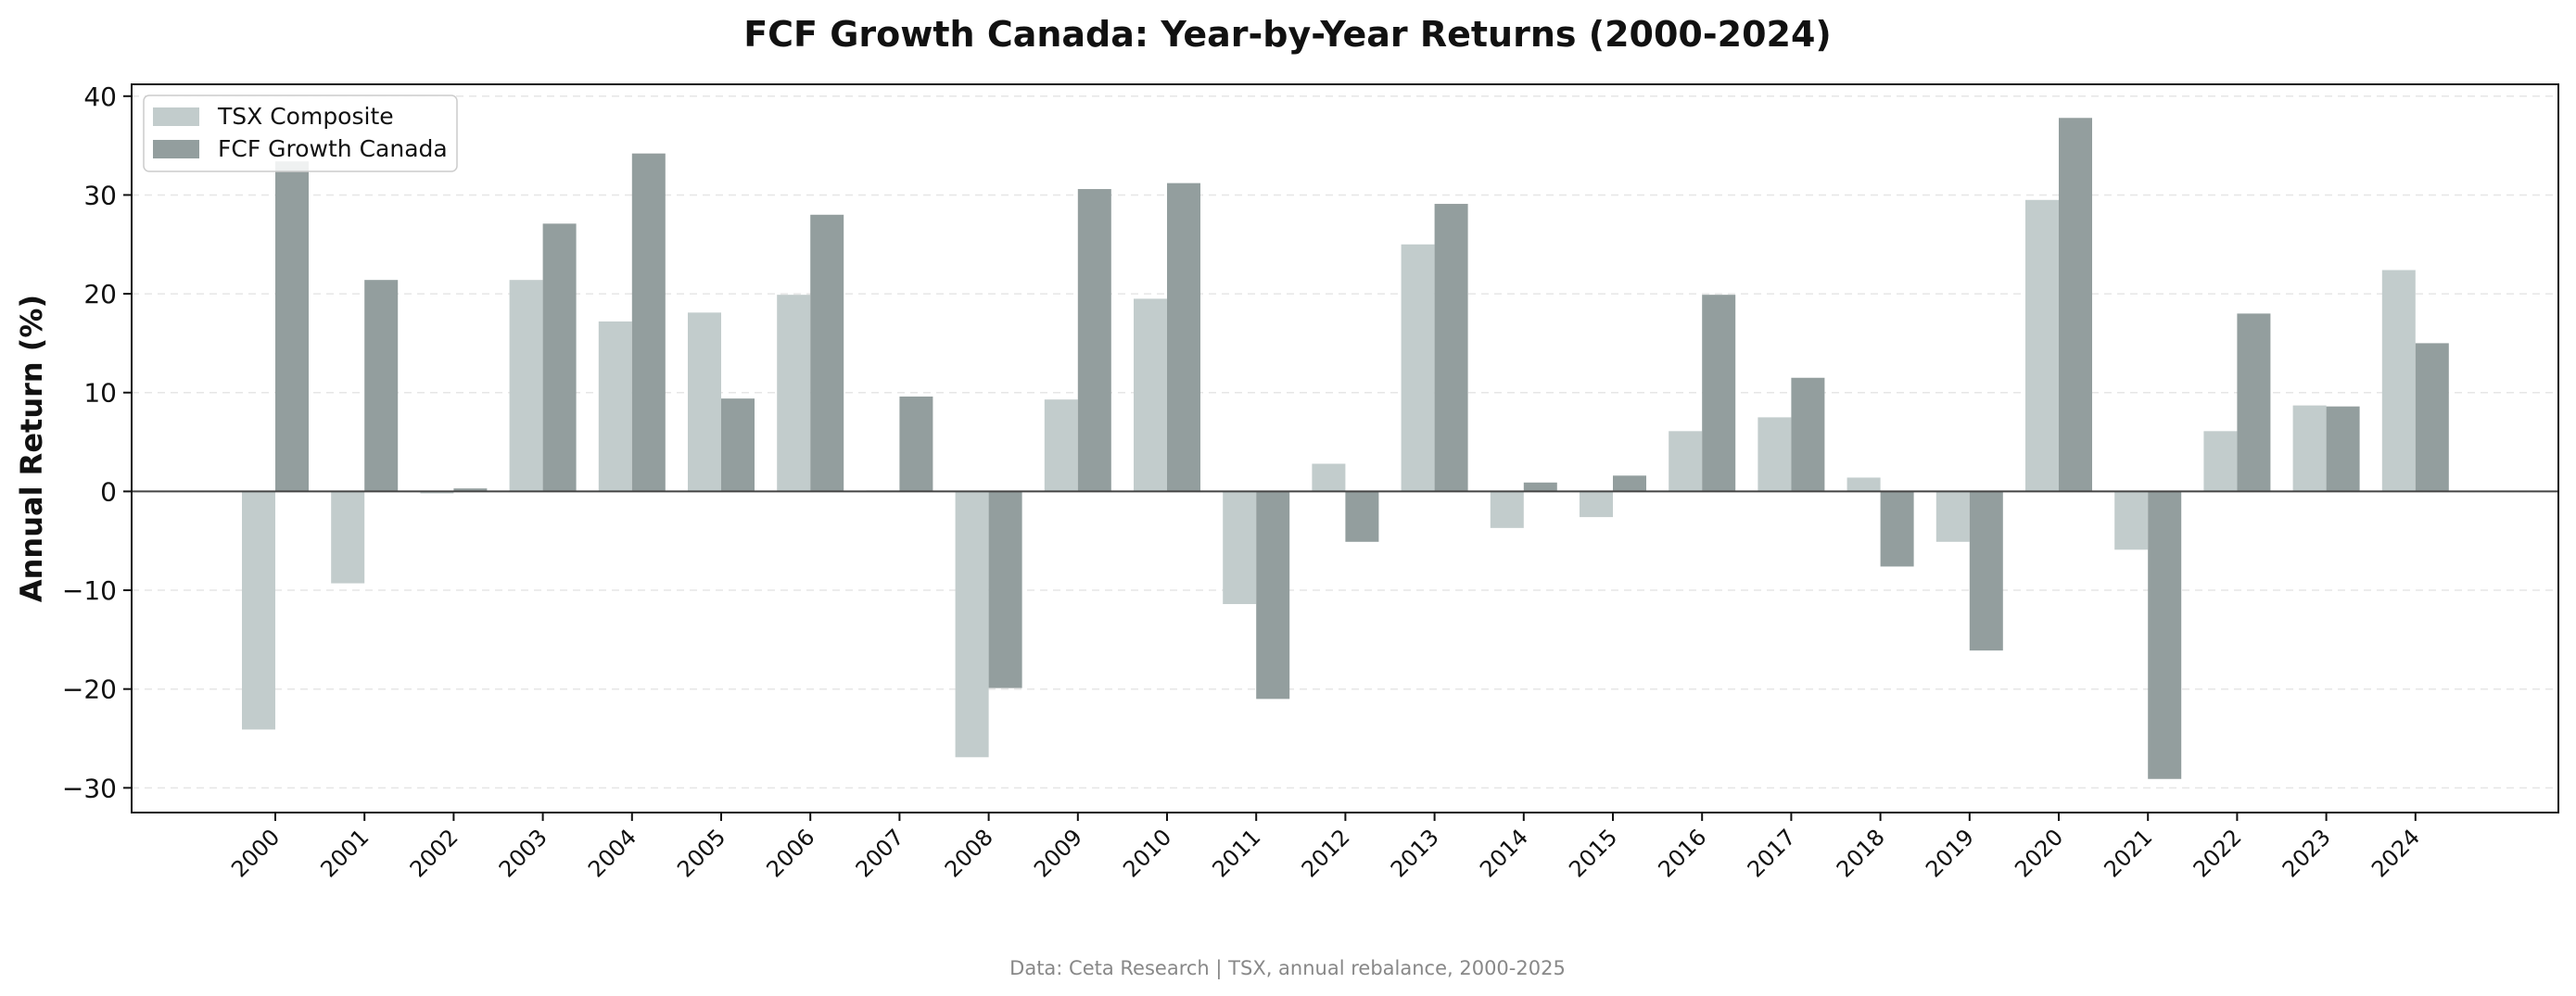  I want to click on y-axis-ticks: 40 30 20 10 0 −10 −20 −30, so click(97, 443).